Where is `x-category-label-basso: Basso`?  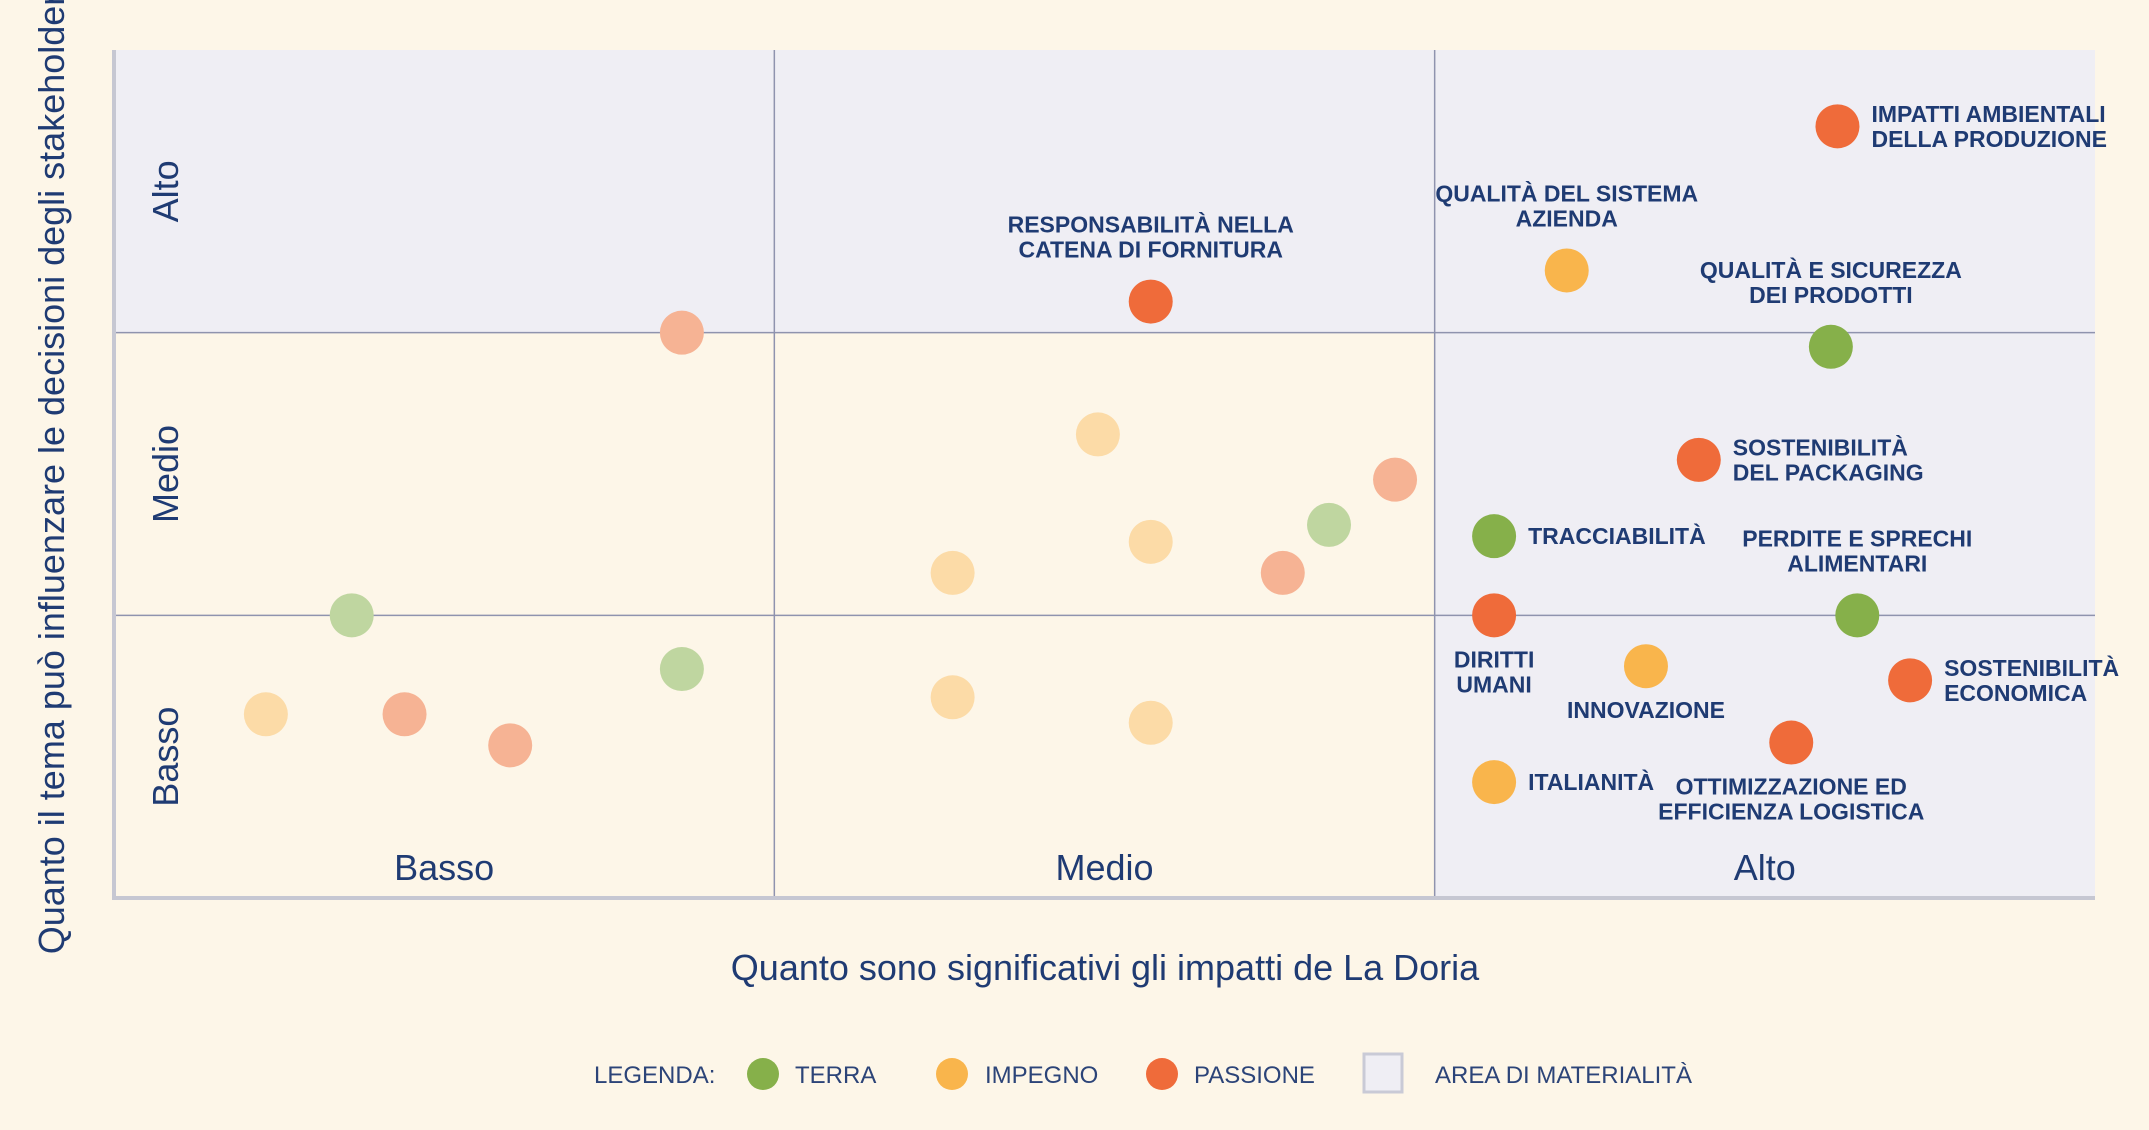 x-category-label-basso: Basso is located at coordinates (444, 867).